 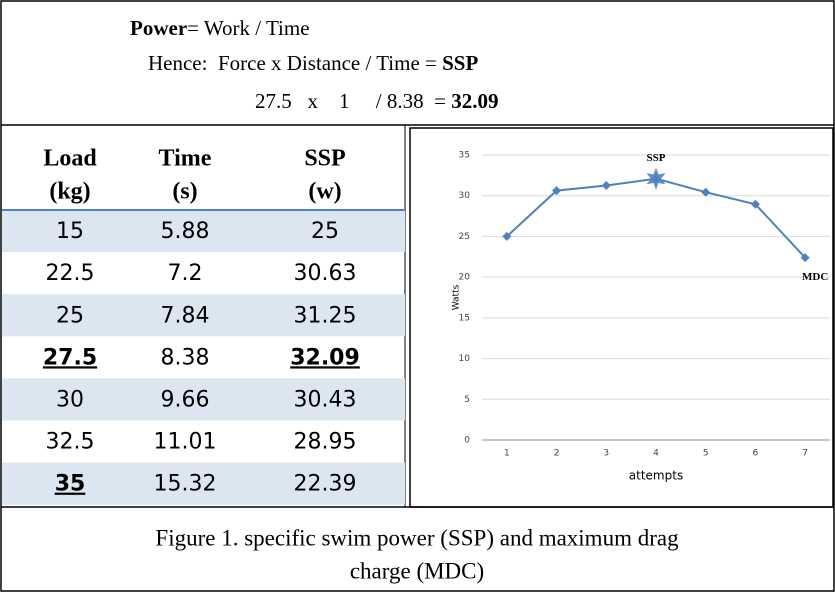 I want to click on formula-emphasis: SSP, so click(x=460, y=63).